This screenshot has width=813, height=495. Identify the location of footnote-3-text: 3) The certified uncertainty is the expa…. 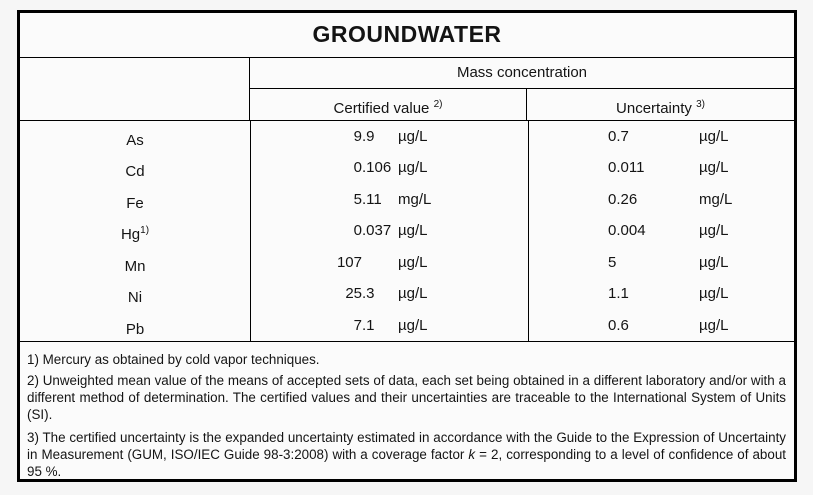
(406, 446).